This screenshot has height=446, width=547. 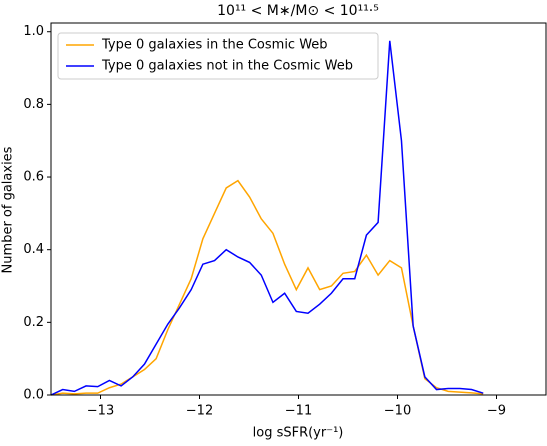 What do you see at coordinates (397, 411) in the screenshot?
I see `x-tick-label: −10` at bounding box center [397, 411].